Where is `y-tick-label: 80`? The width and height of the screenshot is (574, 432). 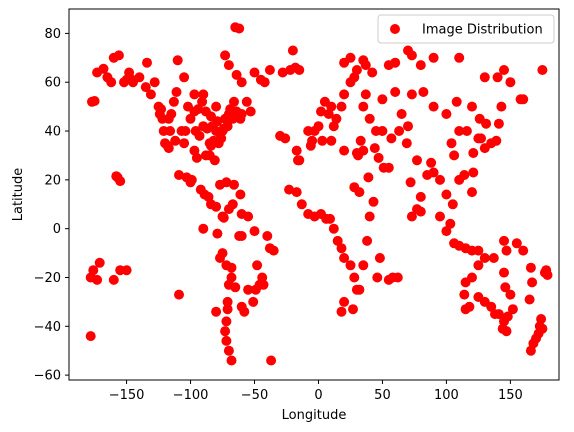
y-tick-label: 80 is located at coordinates (52, 34).